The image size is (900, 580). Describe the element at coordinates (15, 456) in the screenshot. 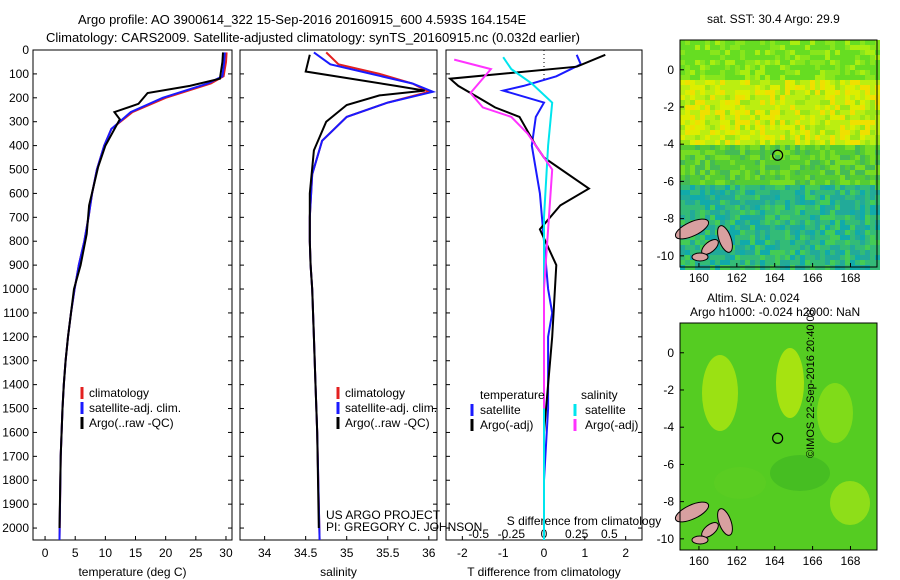

I see `y-tick-label: 1700` at that location.